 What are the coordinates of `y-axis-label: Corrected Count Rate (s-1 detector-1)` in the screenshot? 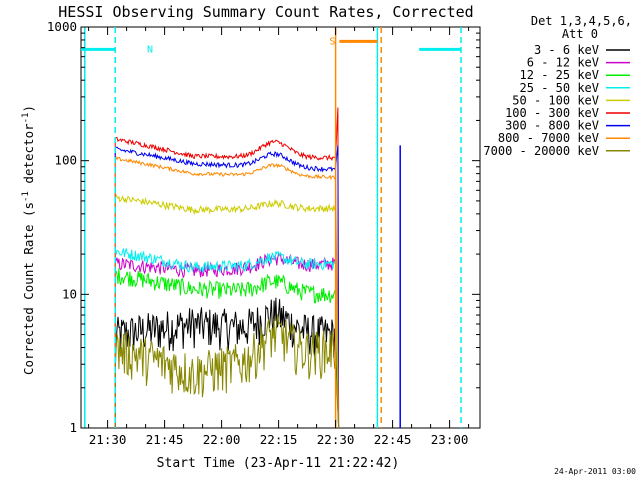 It's located at (28, 240).